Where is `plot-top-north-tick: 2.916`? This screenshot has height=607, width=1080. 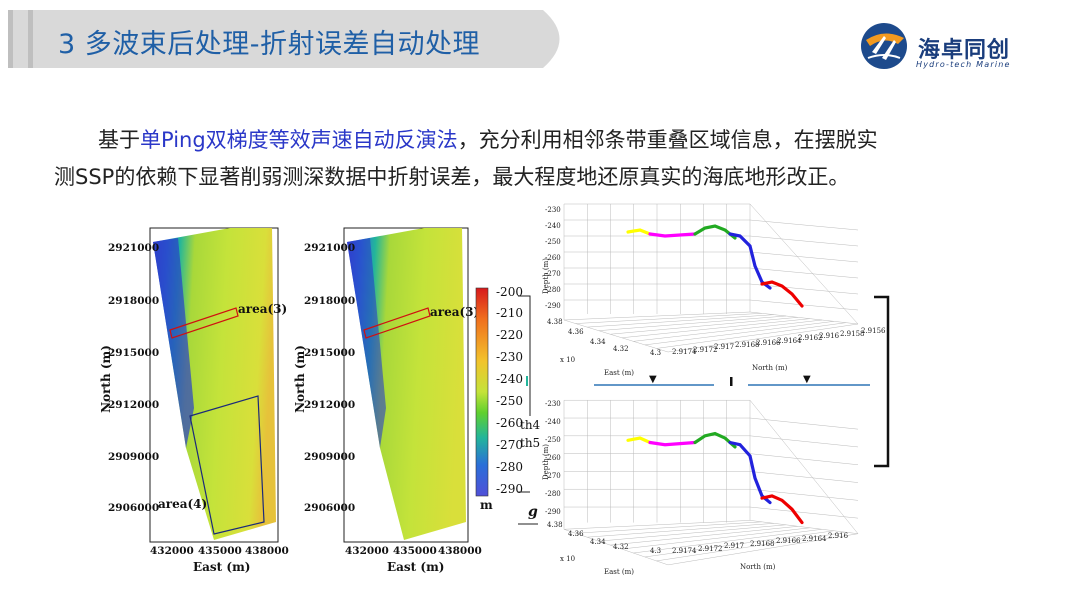
plot-top-north-tick: 2.916 is located at coordinates (829, 335).